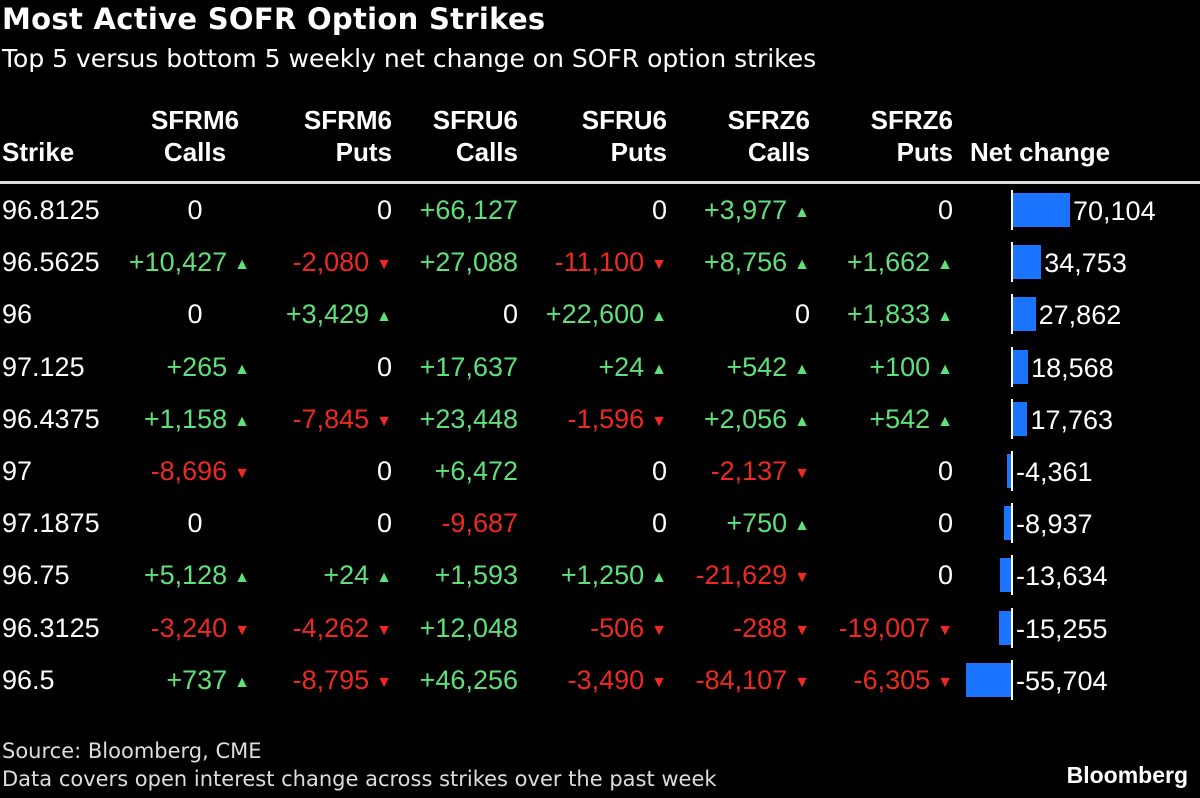 The height and width of the screenshot is (798, 1200). What do you see at coordinates (51, 210) in the screenshot?
I see `strike-cell: 96.8125` at bounding box center [51, 210].